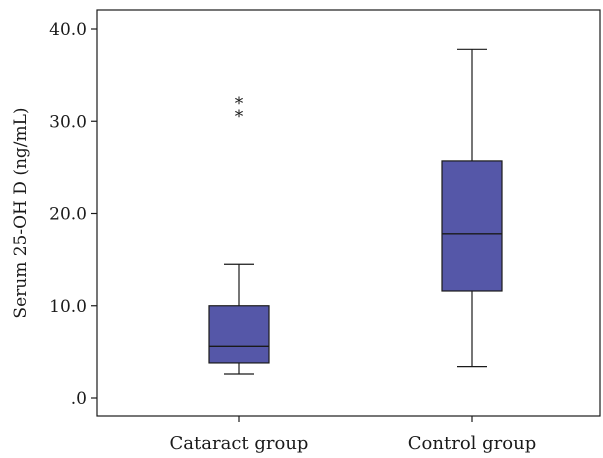 Image resolution: width=603 pixels, height=458 pixels. What do you see at coordinates (68, 30) in the screenshot?
I see `y-tick-label: 40.0` at bounding box center [68, 30].